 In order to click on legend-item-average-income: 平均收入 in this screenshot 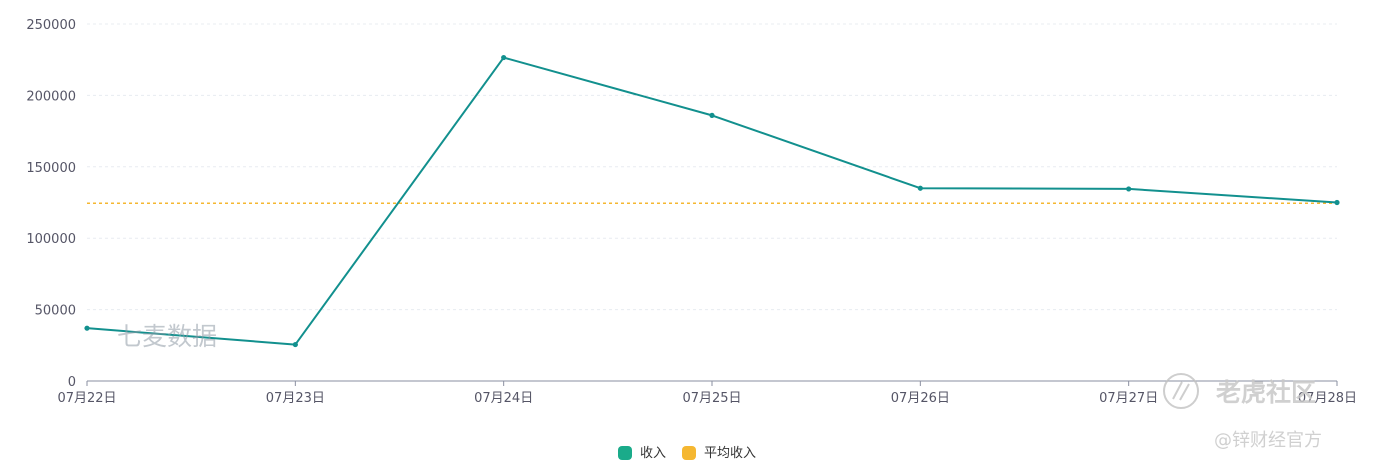, I will do `click(719, 453)`.